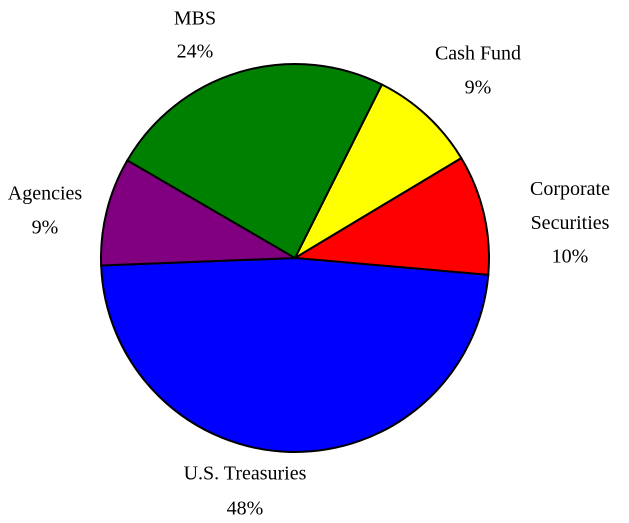 The image size is (629, 523). What do you see at coordinates (570, 257) in the screenshot?
I see `slice-value-label: 10%` at bounding box center [570, 257].